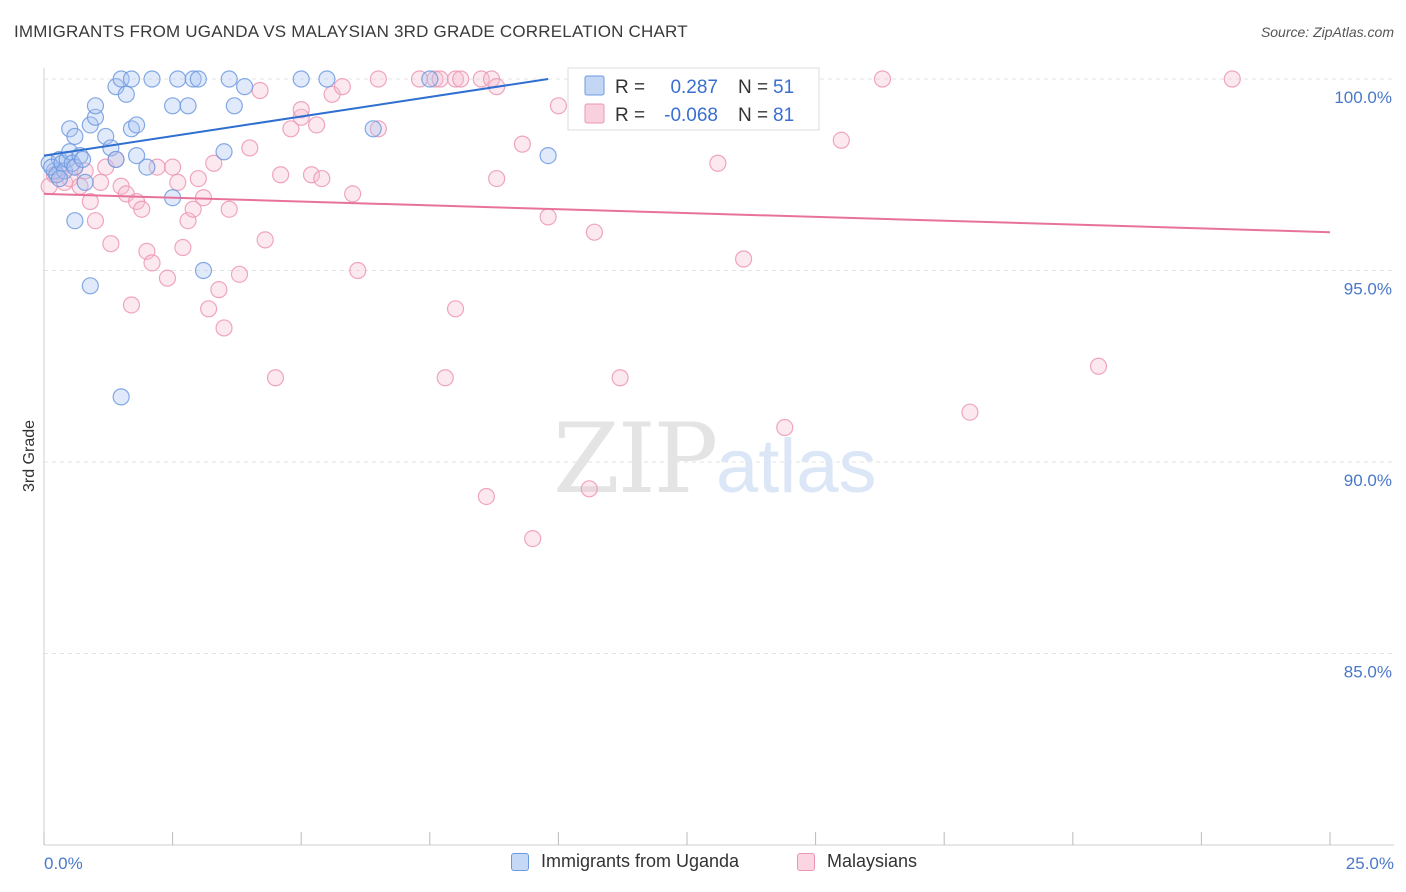  I want to click on y-axis-label: 3rd Grade, so click(29, 456).